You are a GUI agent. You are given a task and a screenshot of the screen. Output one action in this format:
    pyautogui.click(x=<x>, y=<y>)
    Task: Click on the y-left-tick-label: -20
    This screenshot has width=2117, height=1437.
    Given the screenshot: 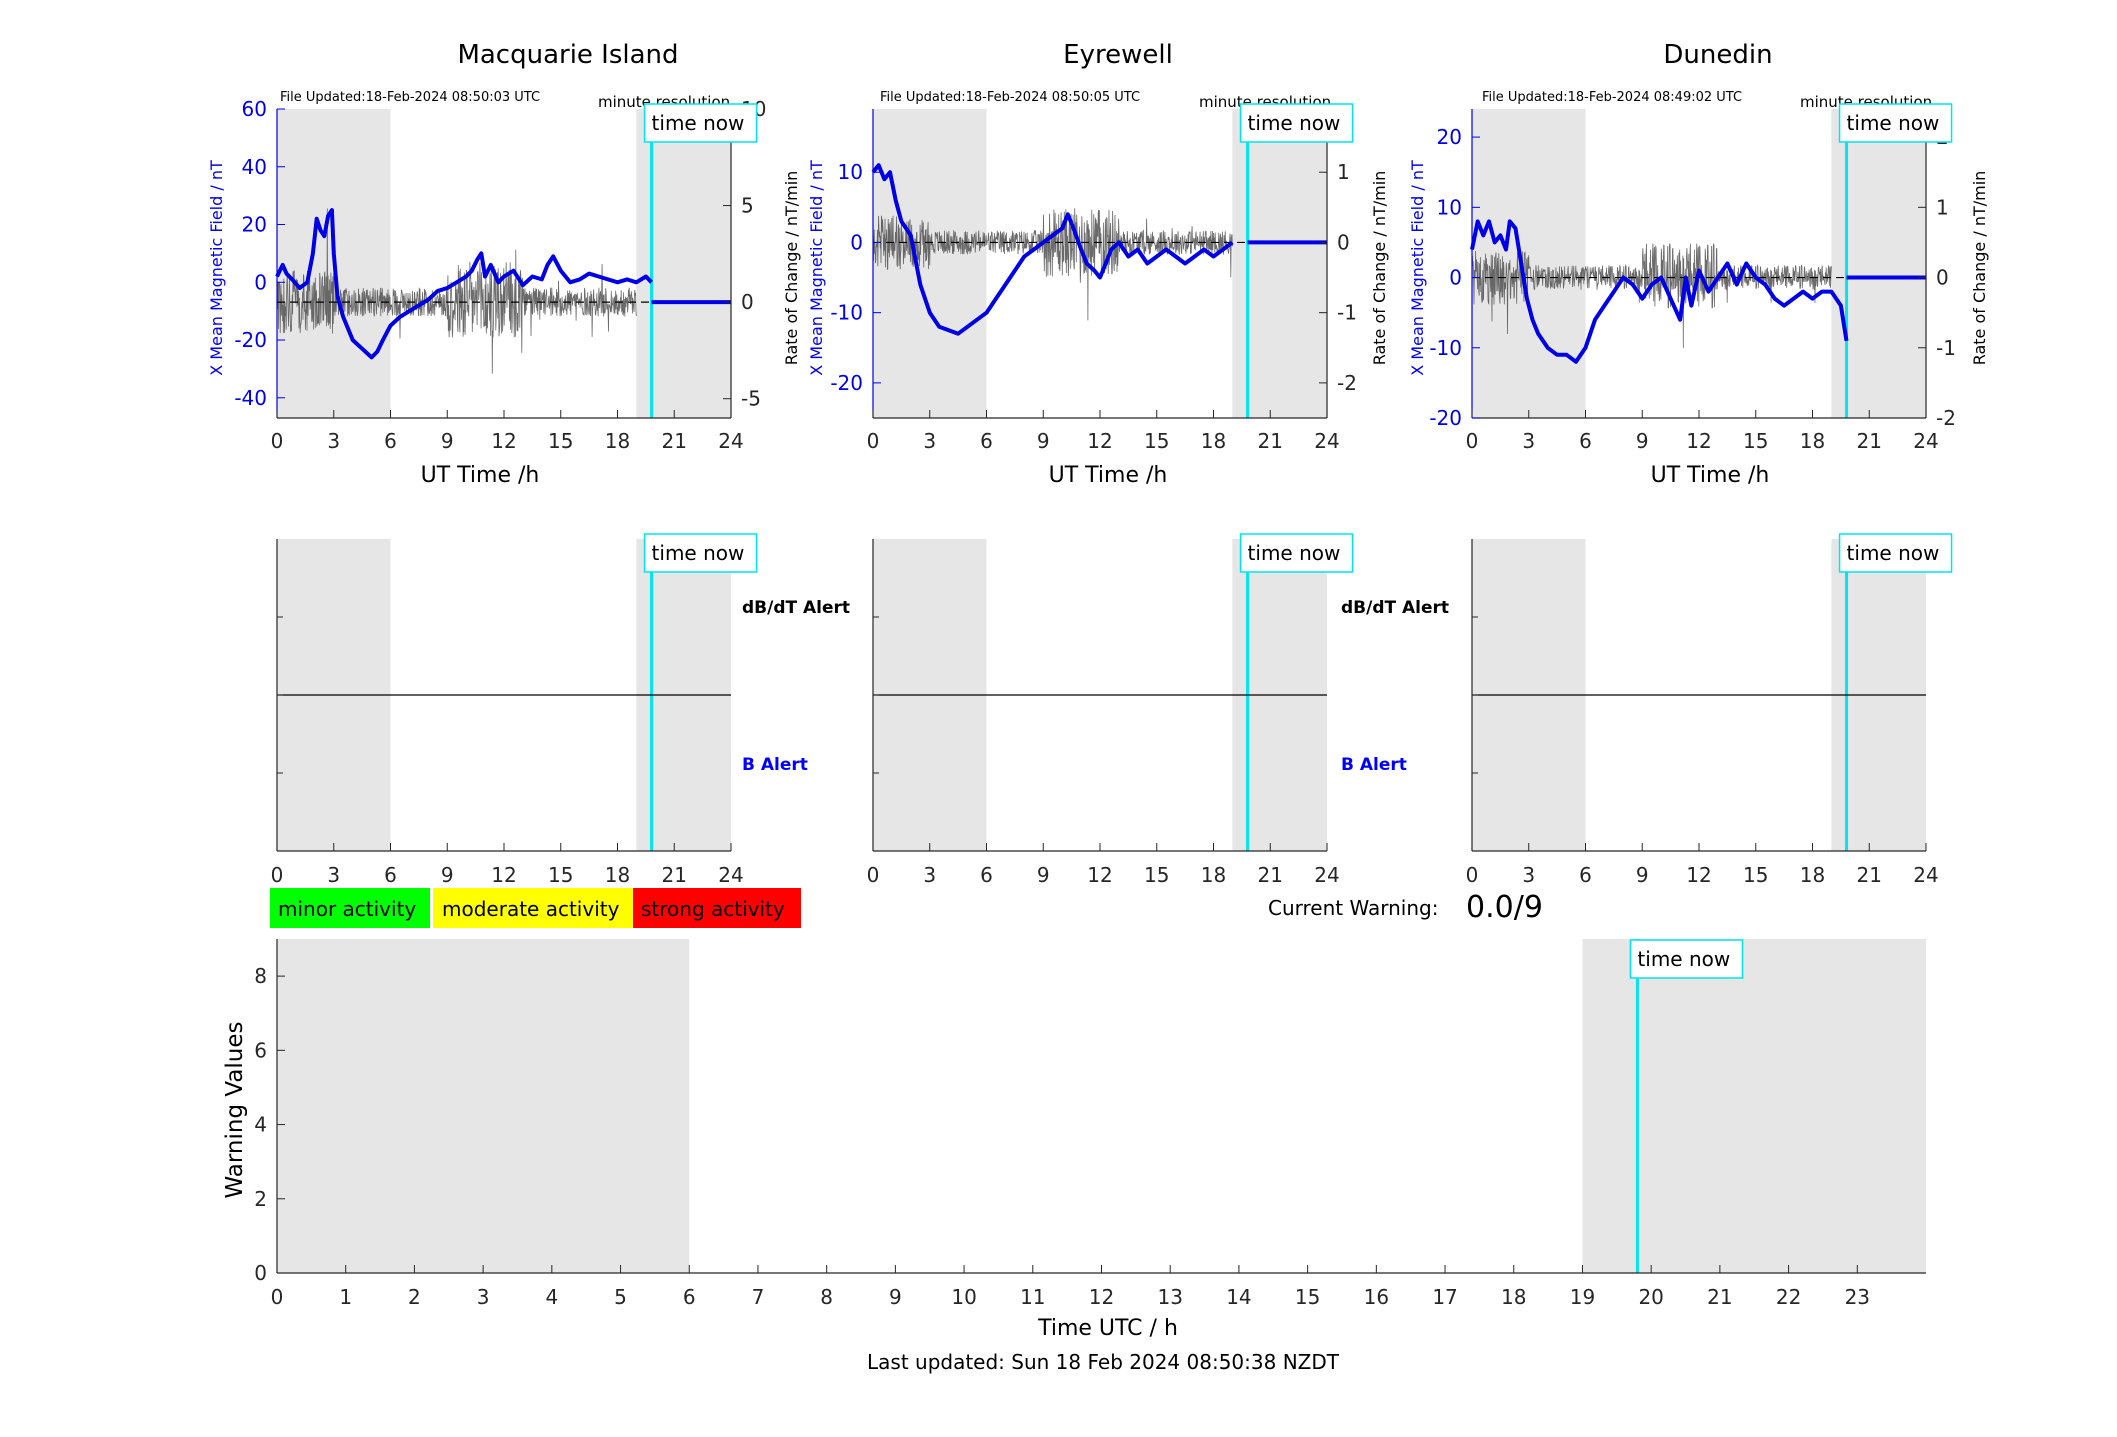 What is the action you would take?
    pyautogui.click(x=1445, y=418)
    